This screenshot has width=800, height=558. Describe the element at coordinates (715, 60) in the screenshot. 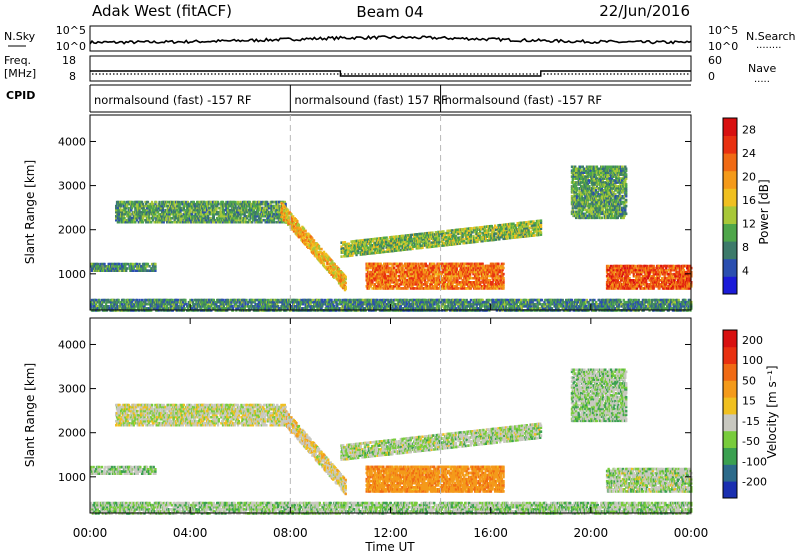

I see `nave-tick-top: 60` at that location.